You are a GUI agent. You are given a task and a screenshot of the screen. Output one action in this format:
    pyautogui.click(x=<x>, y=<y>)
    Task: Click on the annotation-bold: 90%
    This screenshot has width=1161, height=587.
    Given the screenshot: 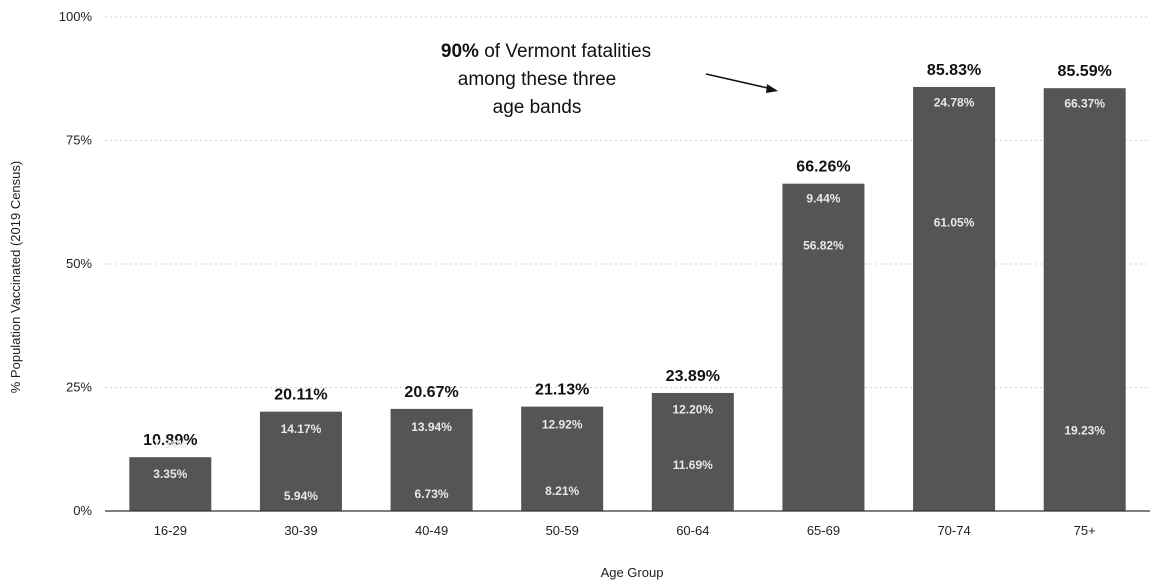 What is the action you would take?
    pyautogui.click(x=460, y=51)
    